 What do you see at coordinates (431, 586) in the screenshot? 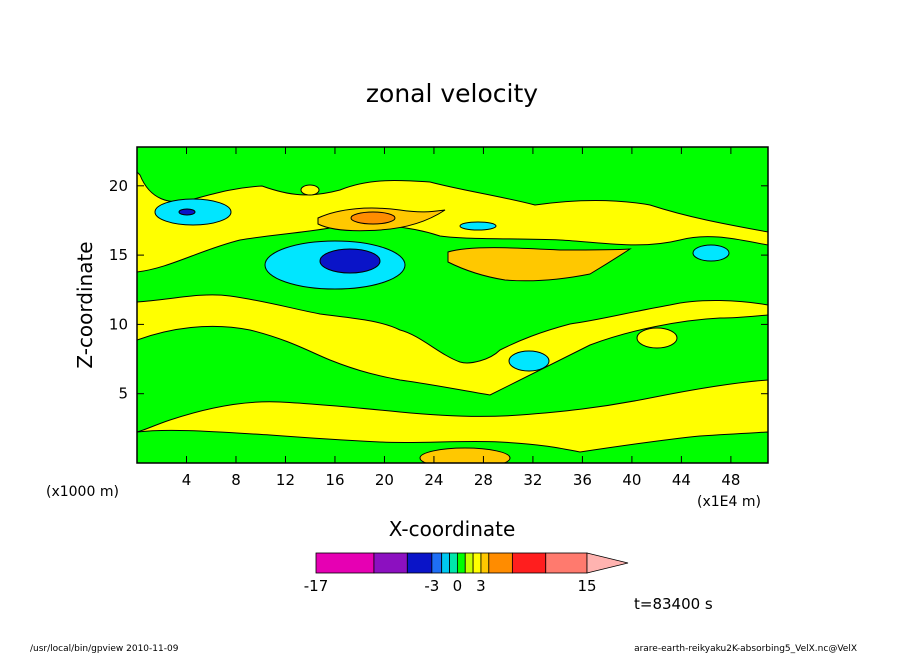
I see `colorbar-label: -3` at bounding box center [431, 586].